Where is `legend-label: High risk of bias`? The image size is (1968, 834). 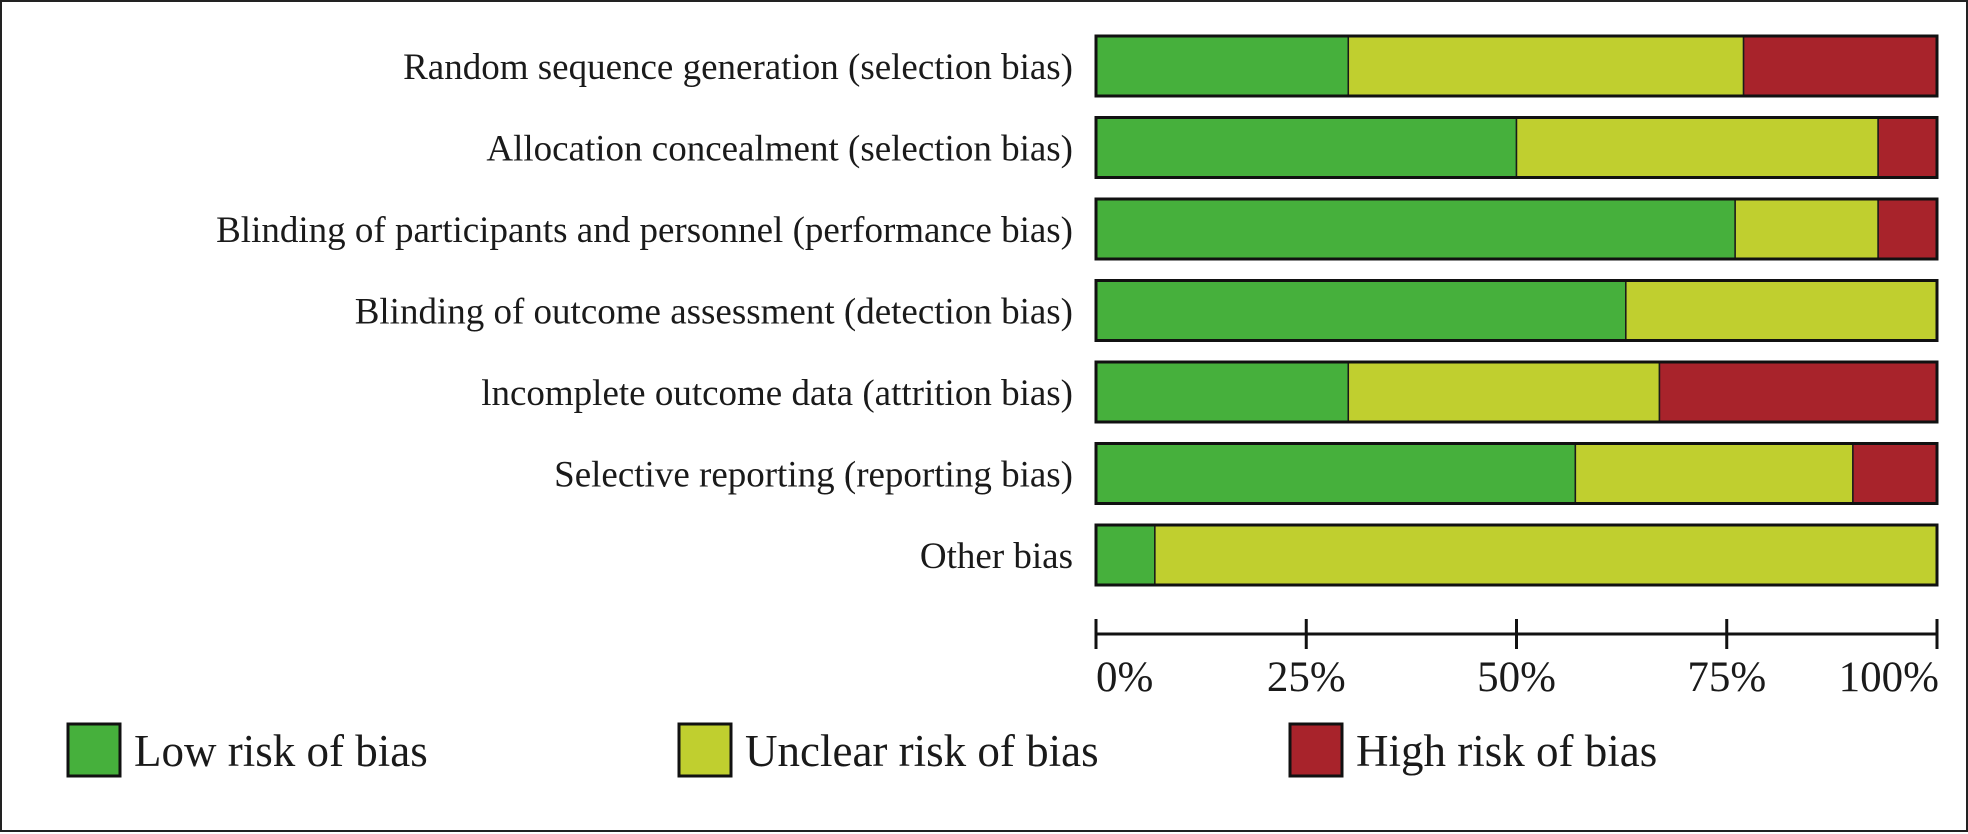
legend-label: High risk of bias is located at coordinates (1506, 751).